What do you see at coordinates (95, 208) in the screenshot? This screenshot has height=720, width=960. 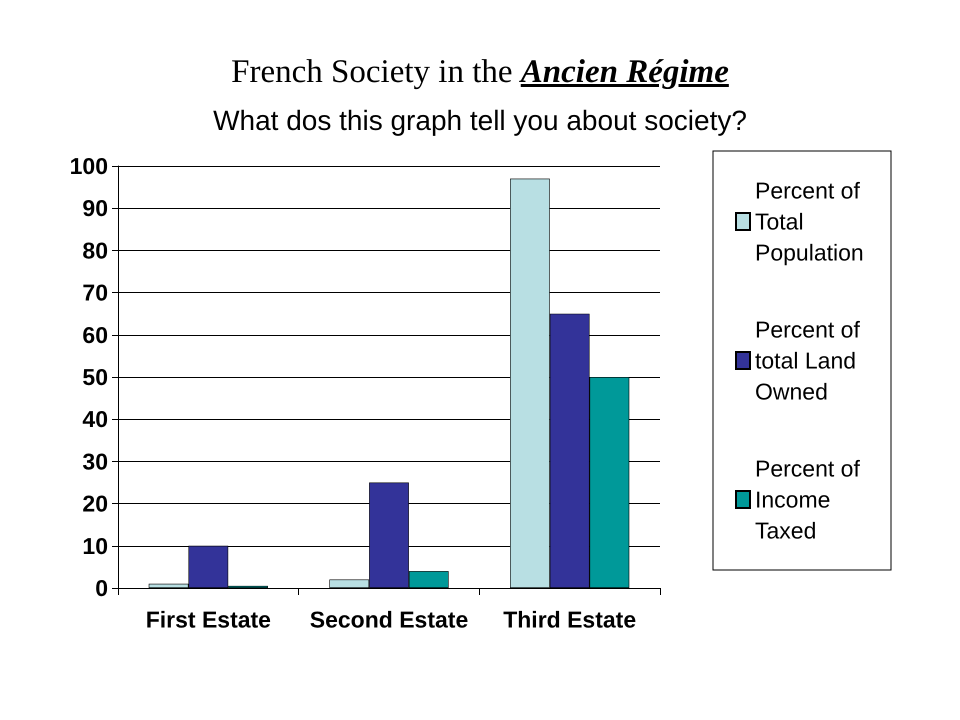 I see `y-tick-label: 90` at bounding box center [95, 208].